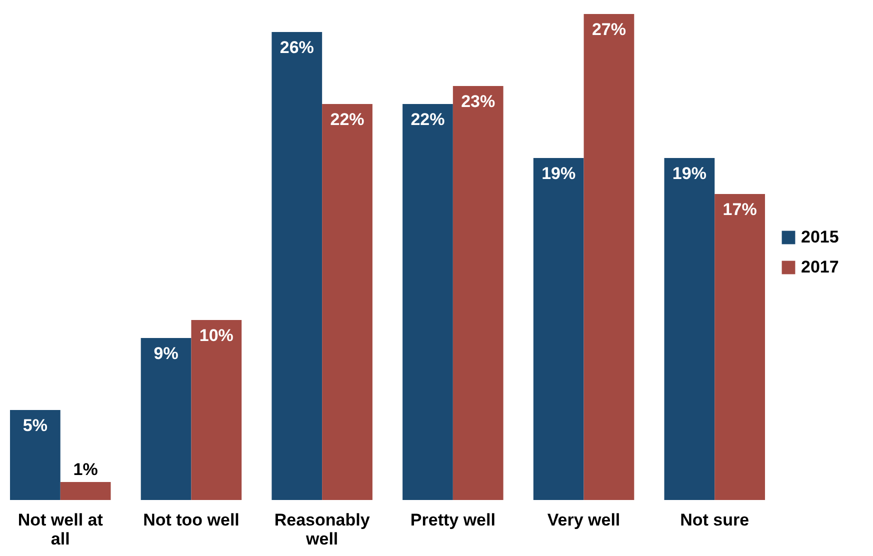  What do you see at coordinates (297, 47) in the screenshot?
I see `data-label: 26%` at bounding box center [297, 47].